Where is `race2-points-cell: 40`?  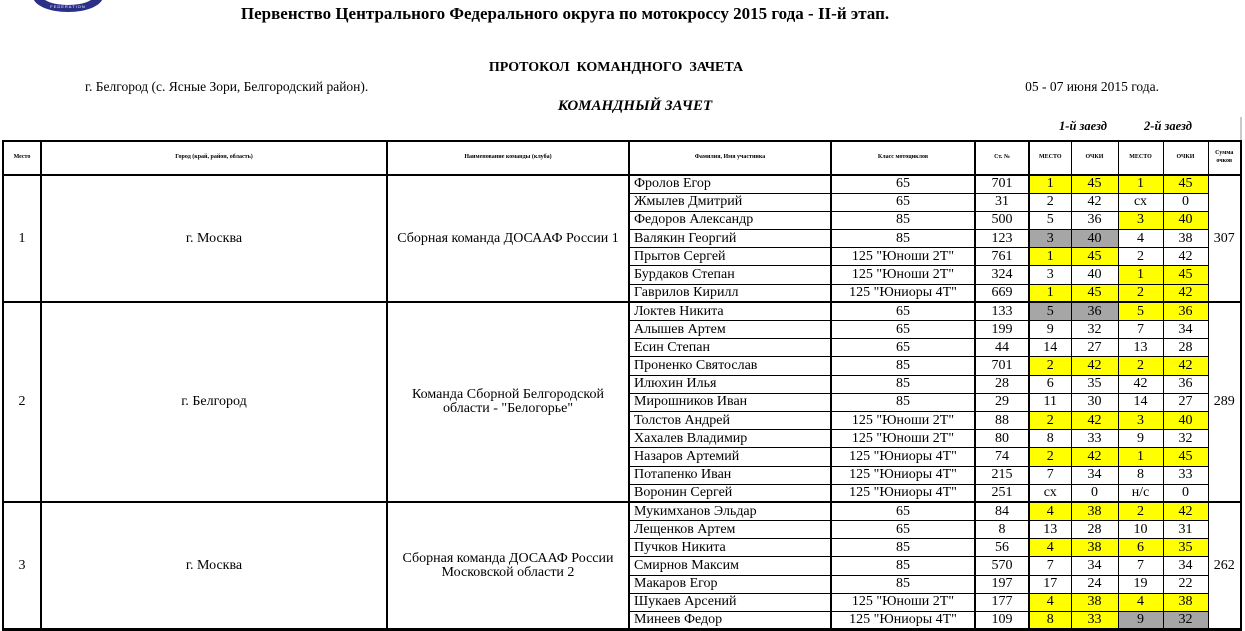
race2-points-cell: 40 is located at coordinates (1185, 220).